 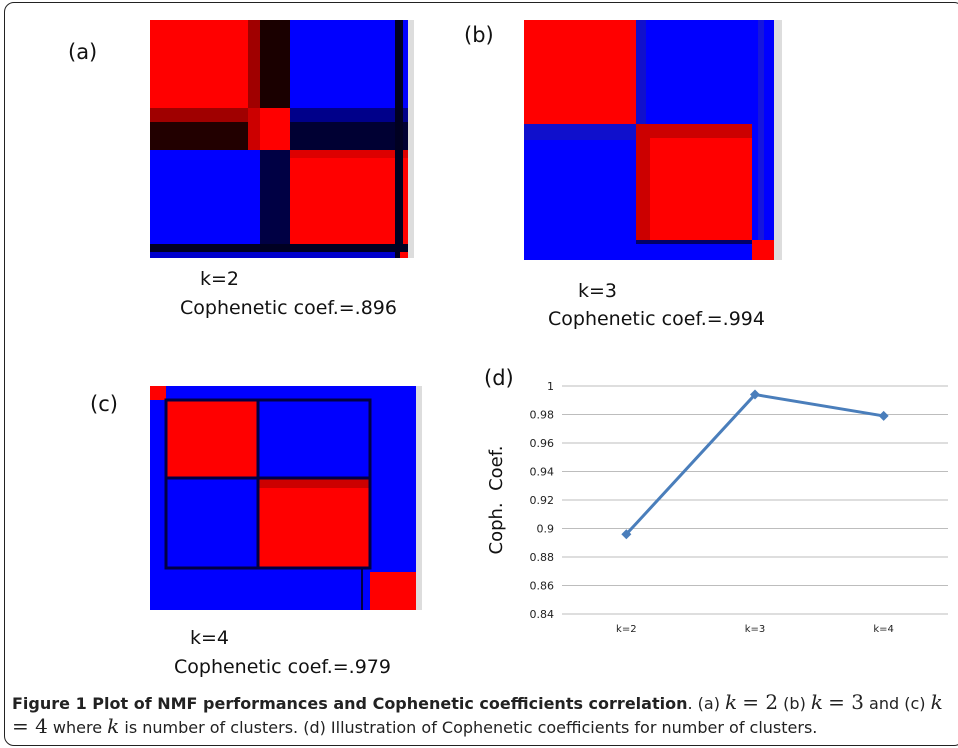 I want to click on panel-b-label: (b), so click(x=479, y=35).